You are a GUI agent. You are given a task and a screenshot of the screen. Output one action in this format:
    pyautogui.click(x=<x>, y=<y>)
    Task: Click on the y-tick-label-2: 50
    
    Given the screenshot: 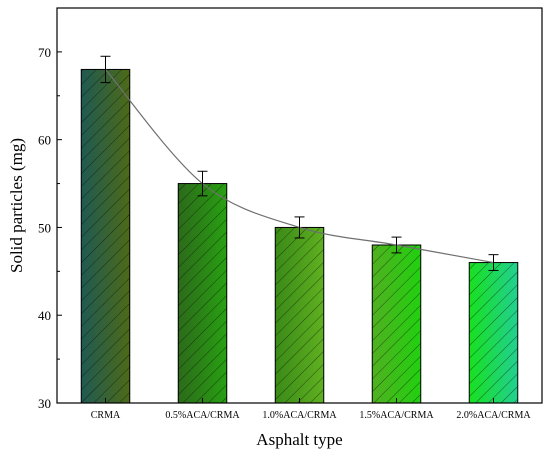 What is the action you would take?
    pyautogui.click(x=44, y=227)
    